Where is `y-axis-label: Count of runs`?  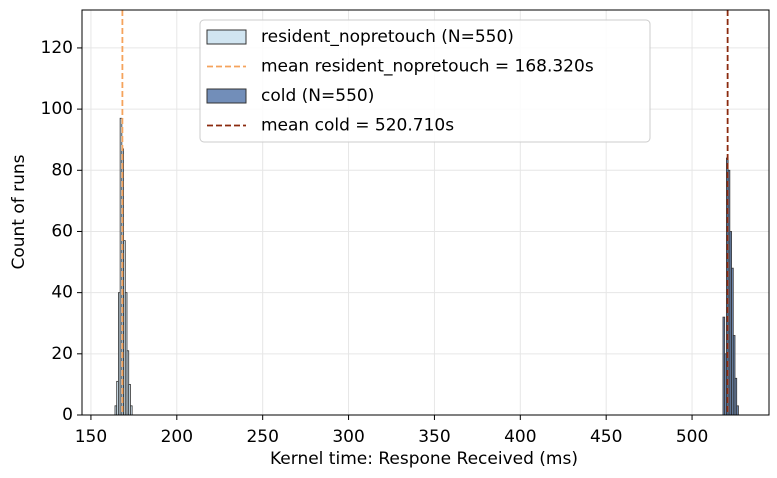
y-axis-label: Count of runs is located at coordinates (19, 211).